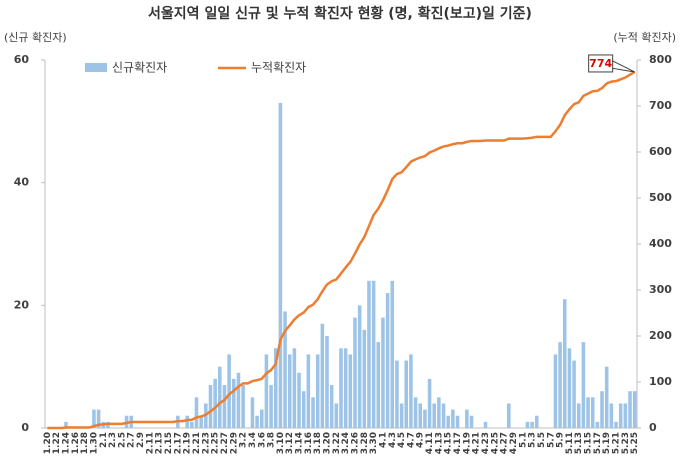 The image size is (680, 470). Describe the element at coordinates (340, 13) in the screenshot. I see `chart-title: 서울지역 일일 신규 및 누적 확진자 현황 (명, 확진(보고)일 기준)` at that location.